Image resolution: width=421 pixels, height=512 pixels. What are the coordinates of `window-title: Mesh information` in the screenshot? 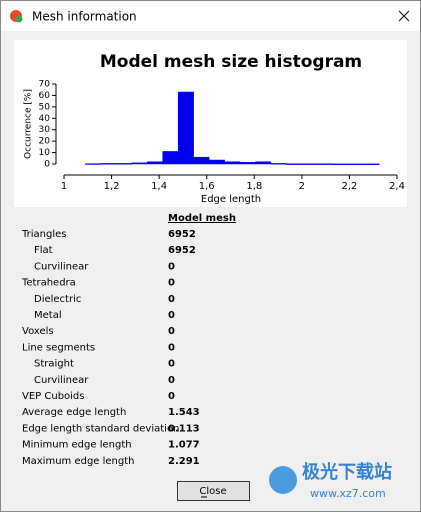 It's located at (84, 17).